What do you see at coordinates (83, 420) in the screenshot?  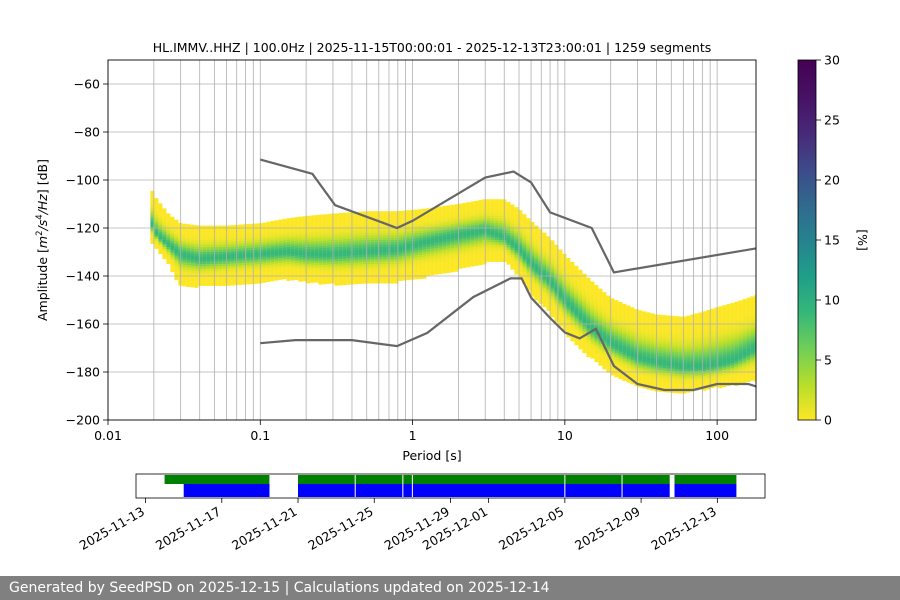 I see `y-tick-label: −200` at bounding box center [83, 420].